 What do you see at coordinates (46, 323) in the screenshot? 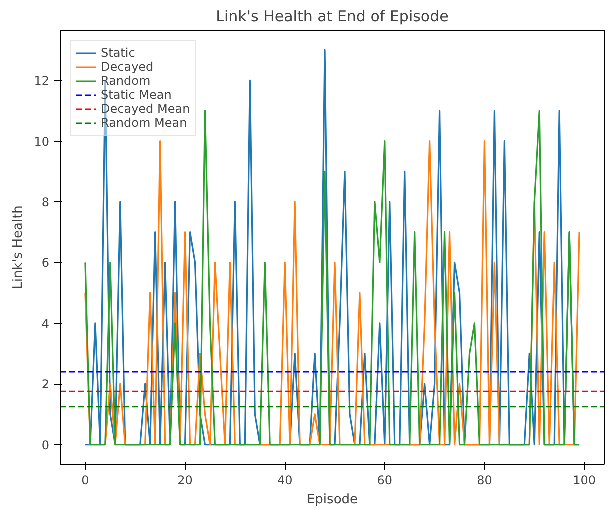
I see `y-tick-label: 4` at bounding box center [46, 323].